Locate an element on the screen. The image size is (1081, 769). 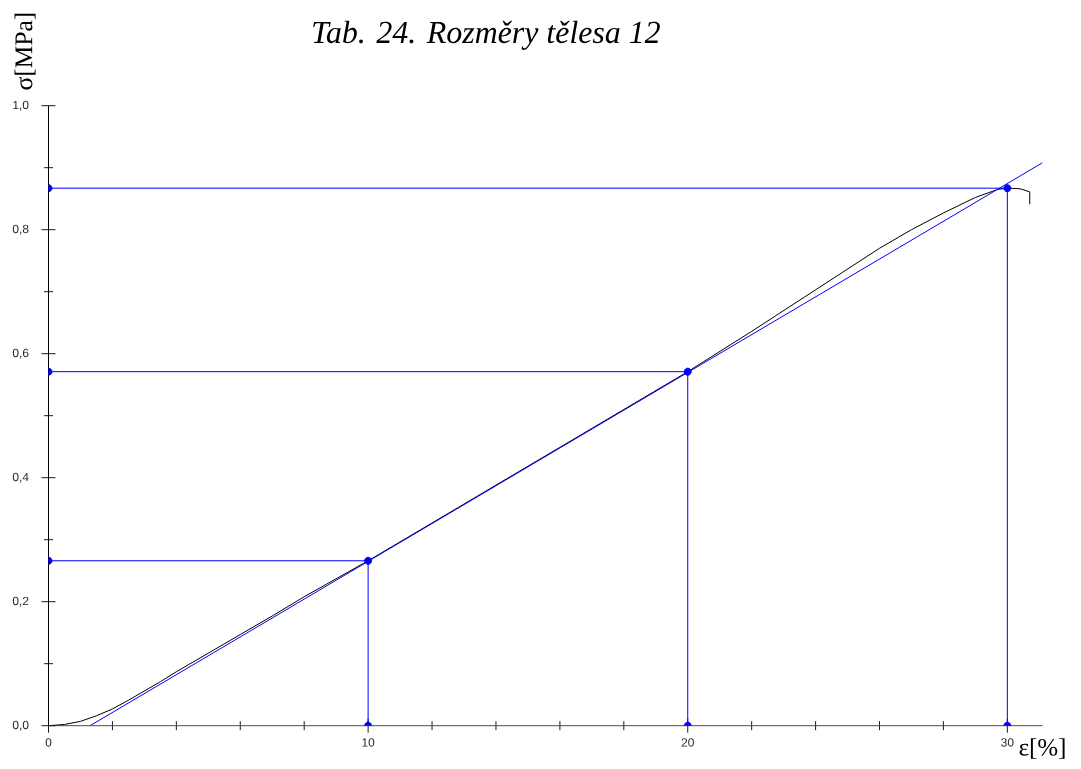
y-tick-label: 1,0 is located at coordinates (21, 105).